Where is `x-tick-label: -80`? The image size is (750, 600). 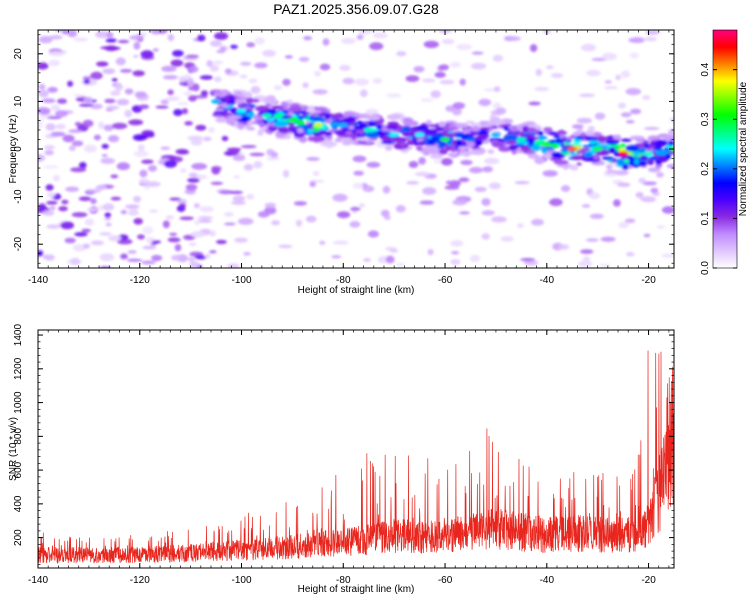
x-tick-label: -80 is located at coordinates (343, 580).